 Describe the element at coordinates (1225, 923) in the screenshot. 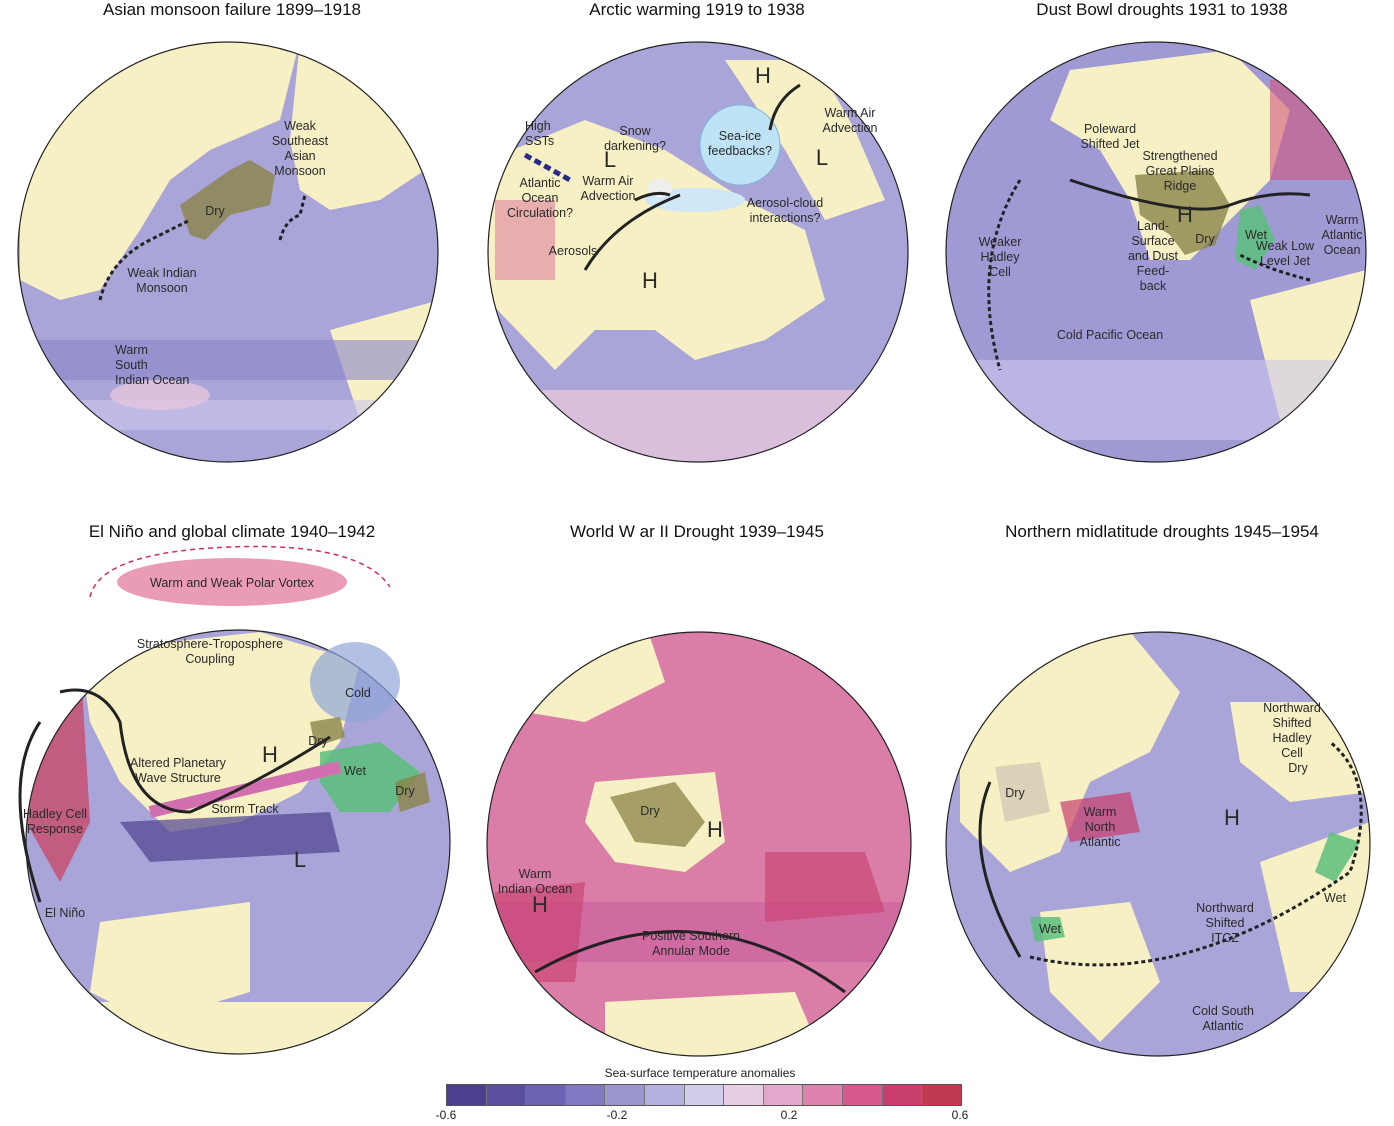

I see `map-label: Shifted` at that location.